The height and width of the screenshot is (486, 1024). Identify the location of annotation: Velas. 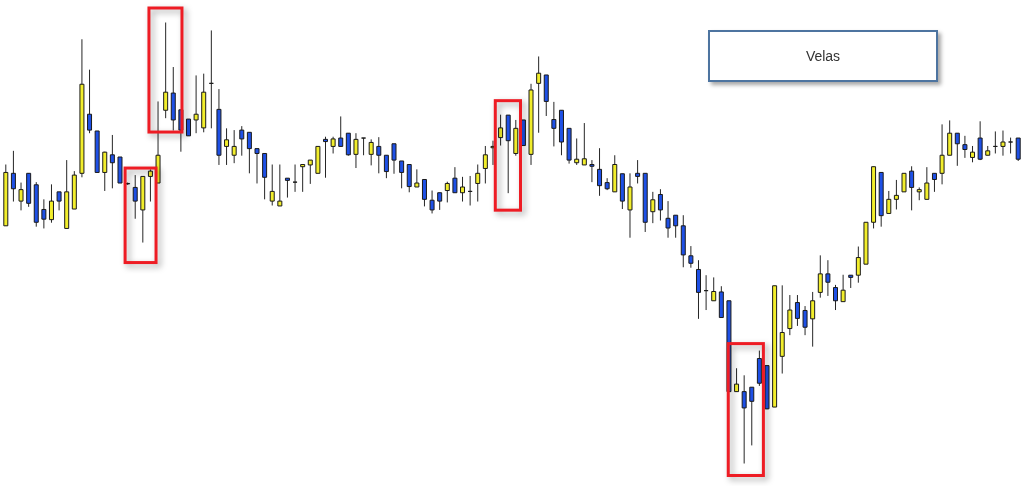
(823, 56).